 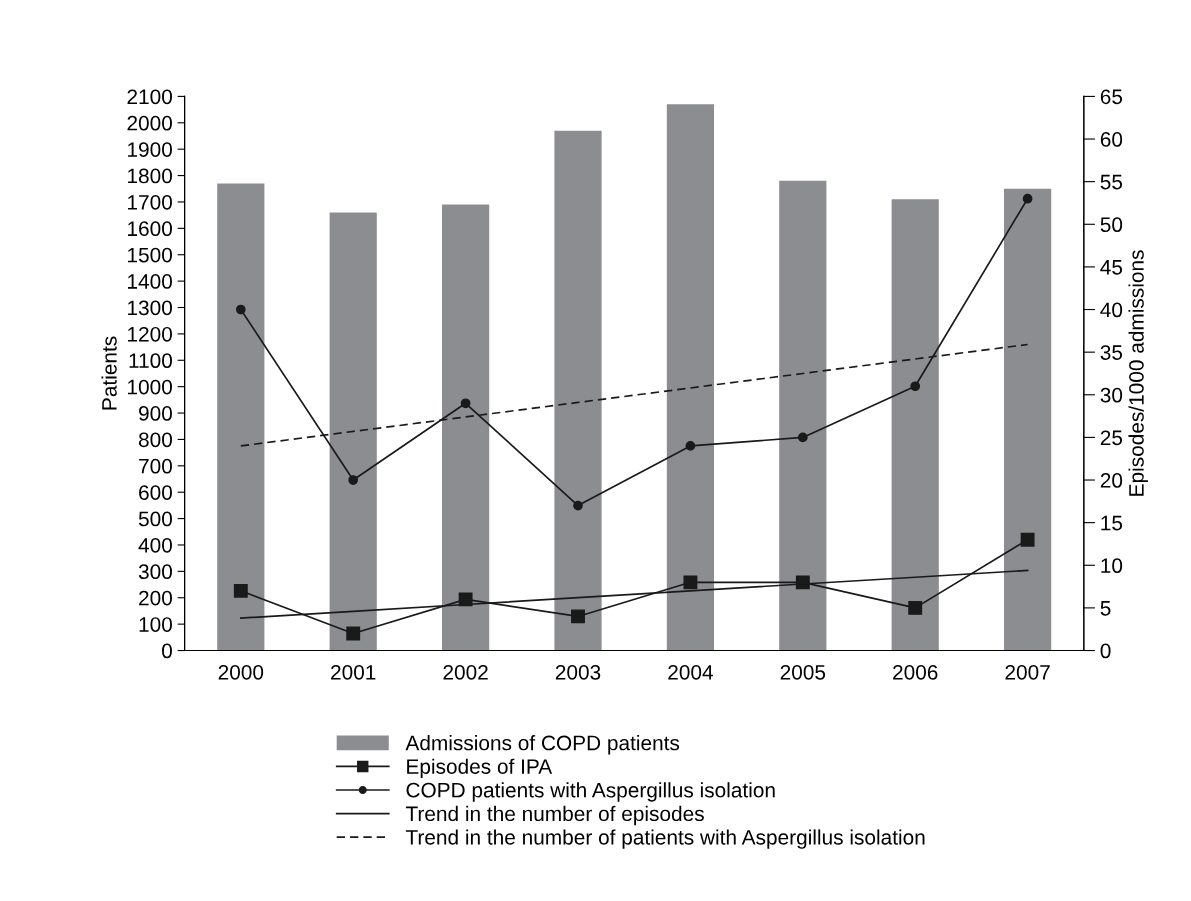 What do you see at coordinates (542, 745) in the screenshot?
I see `legend-label: Admissions of COPD patients` at bounding box center [542, 745].